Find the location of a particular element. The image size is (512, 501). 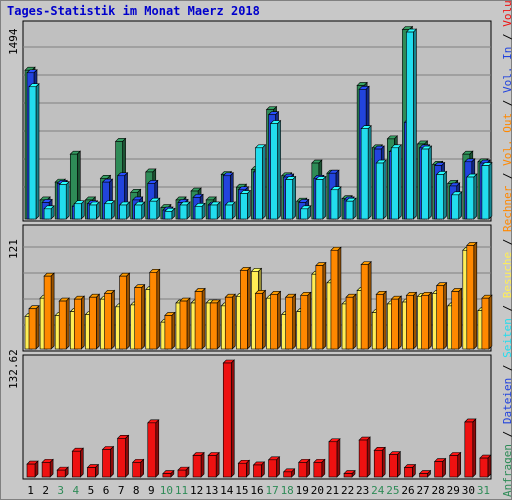

day-label: 26 is located at coordinates (407, 490).